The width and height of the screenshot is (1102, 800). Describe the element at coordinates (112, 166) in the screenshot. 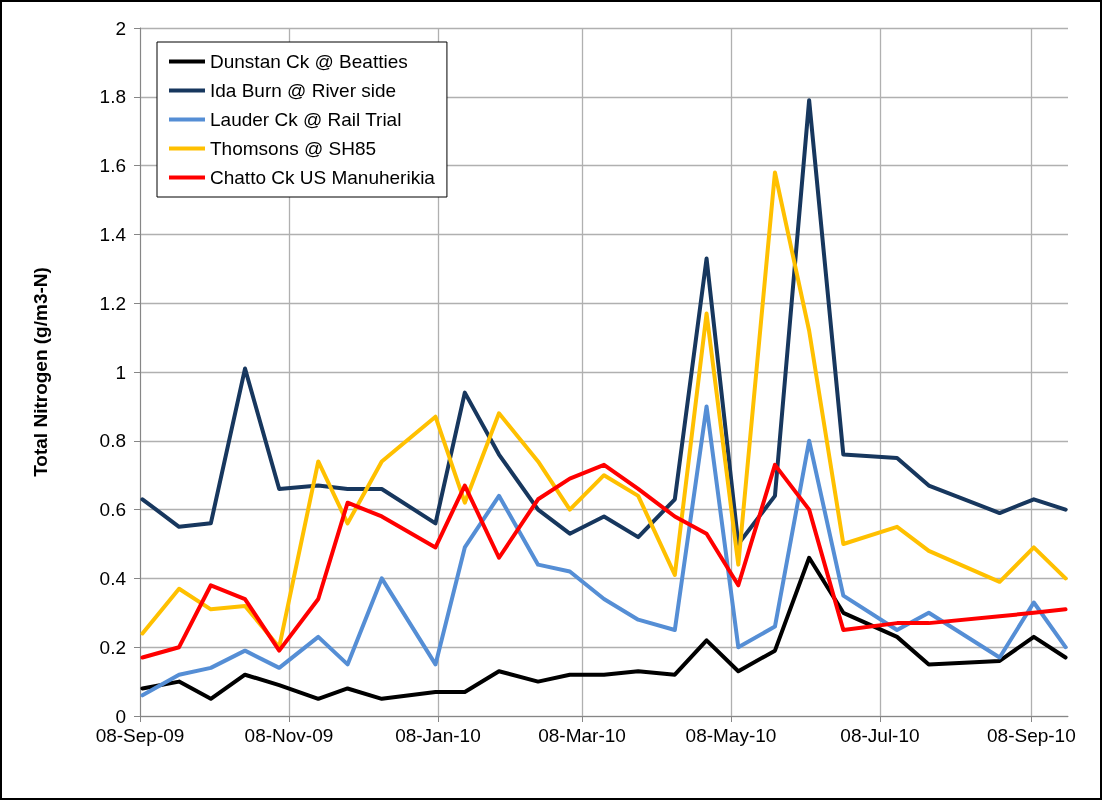

I see `y-tick-label: 1.6` at that location.